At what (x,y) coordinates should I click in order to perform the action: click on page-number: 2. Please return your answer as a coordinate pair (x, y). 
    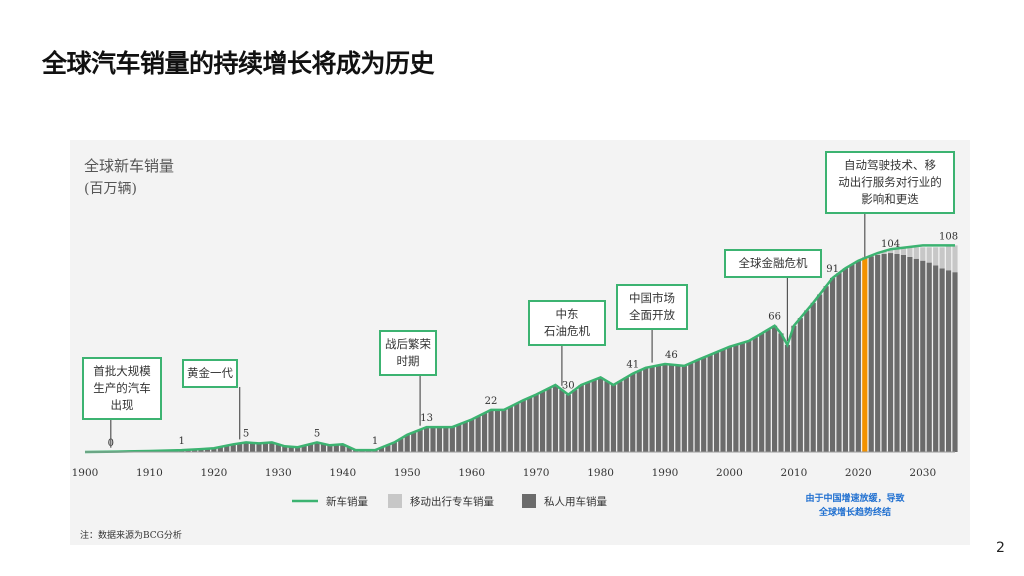
    Looking at the image, I should click on (1000, 548).